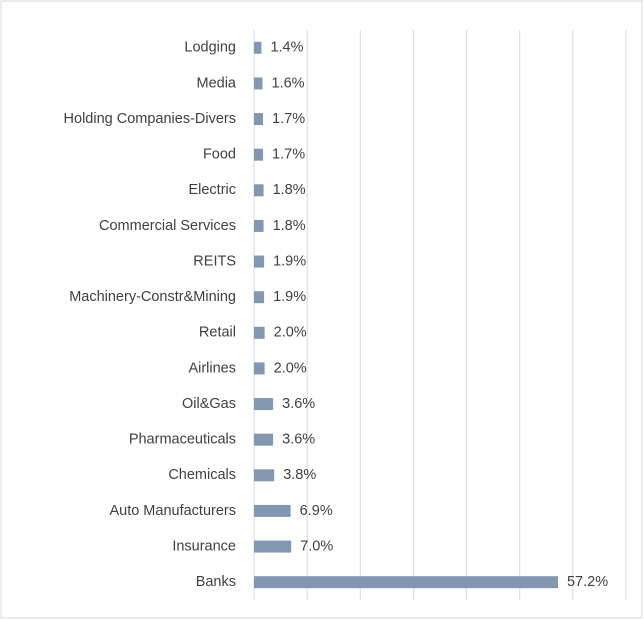 The image size is (644, 620). I want to click on data-label: 1.4%, so click(286, 48).